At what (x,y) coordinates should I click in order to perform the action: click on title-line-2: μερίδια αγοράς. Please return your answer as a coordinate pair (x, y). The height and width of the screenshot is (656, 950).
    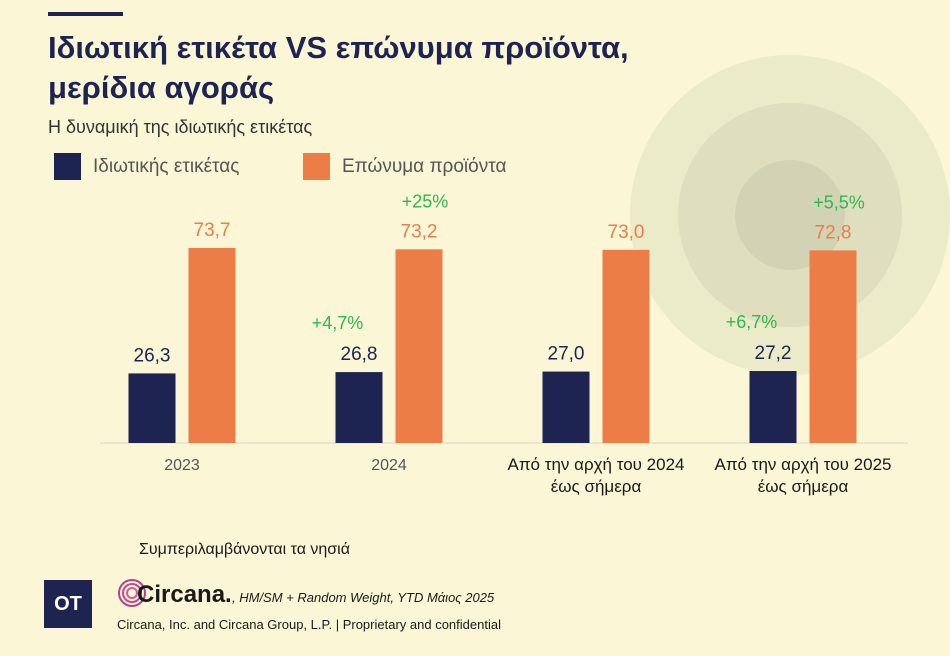
    Looking at the image, I should click on (161, 87).